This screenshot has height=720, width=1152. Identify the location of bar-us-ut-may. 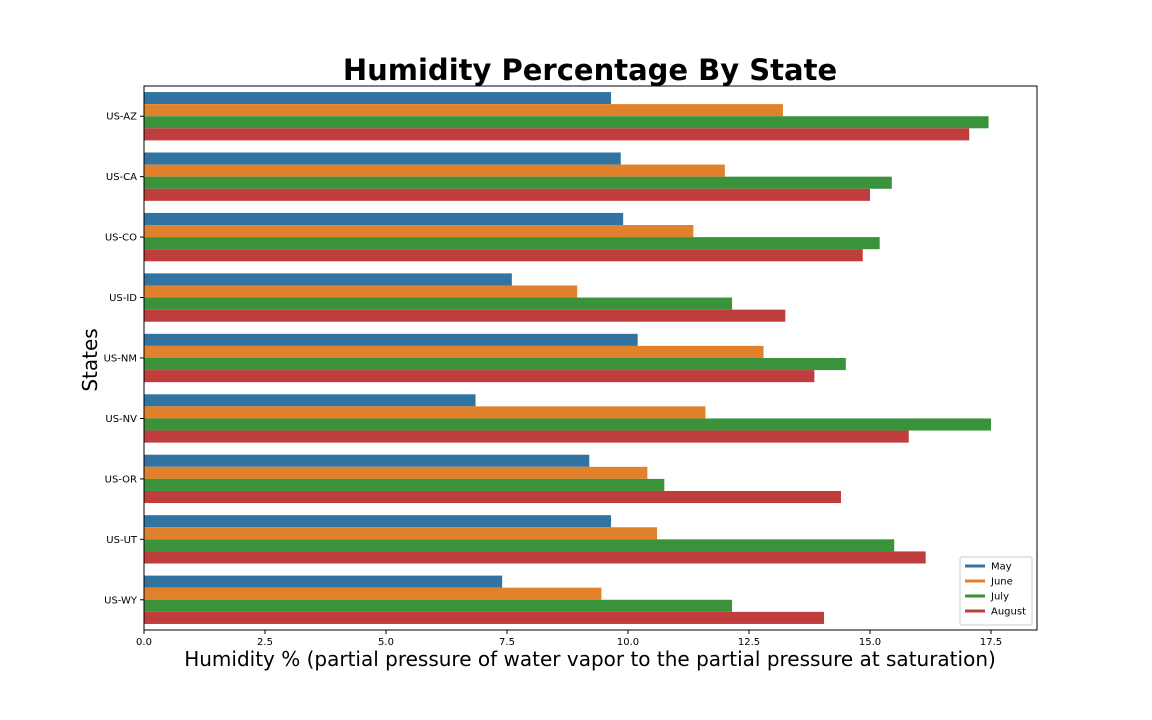
(378, 521).